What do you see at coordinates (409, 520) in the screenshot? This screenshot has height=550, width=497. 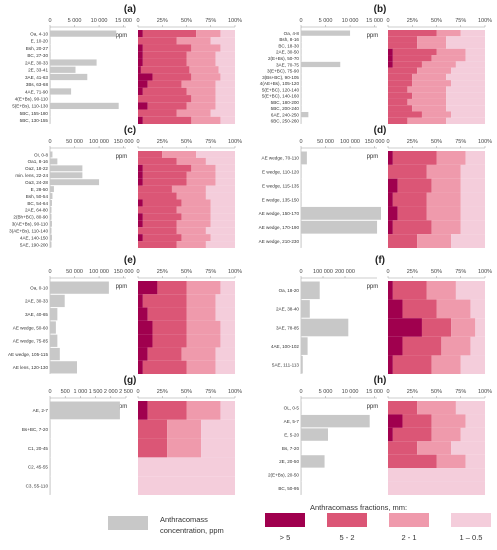 I see `legend-2-1-swatch` at bounding box center [409, 520].